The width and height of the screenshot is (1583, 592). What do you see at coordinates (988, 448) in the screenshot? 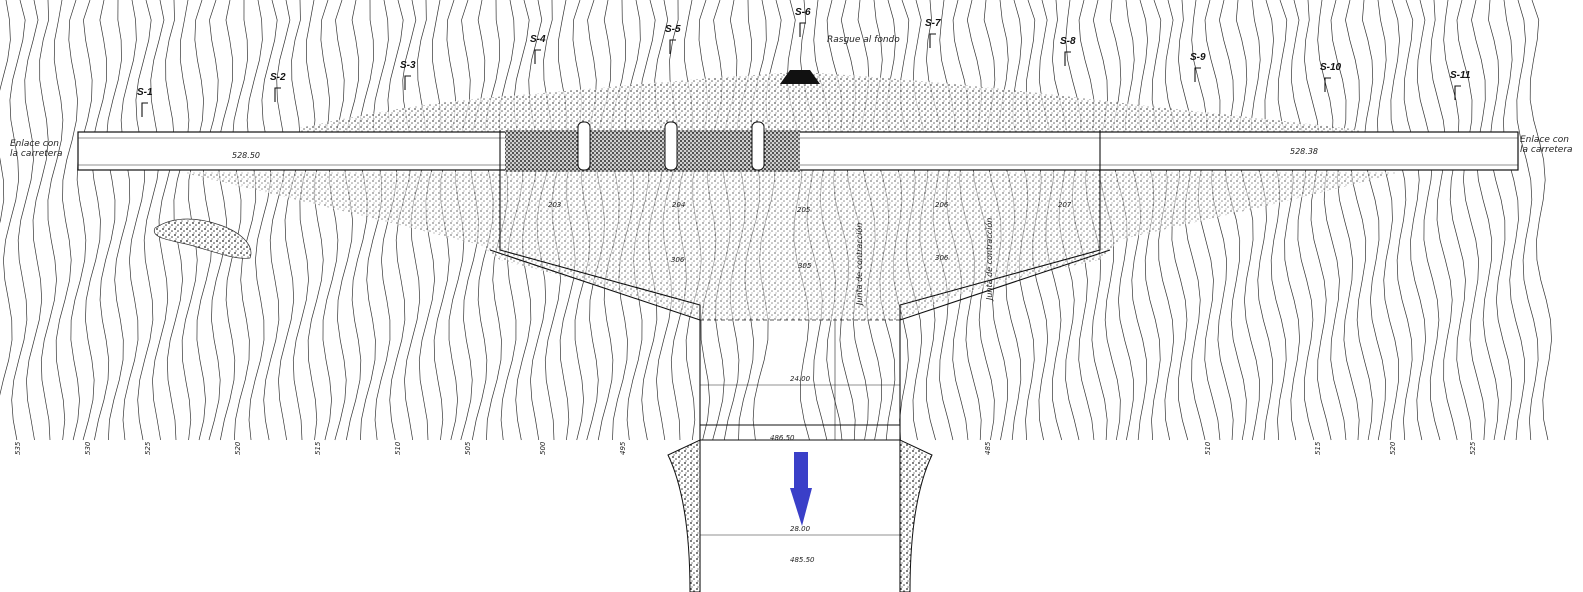
I see `contour-value: 485` at bounding box center [988, 448].